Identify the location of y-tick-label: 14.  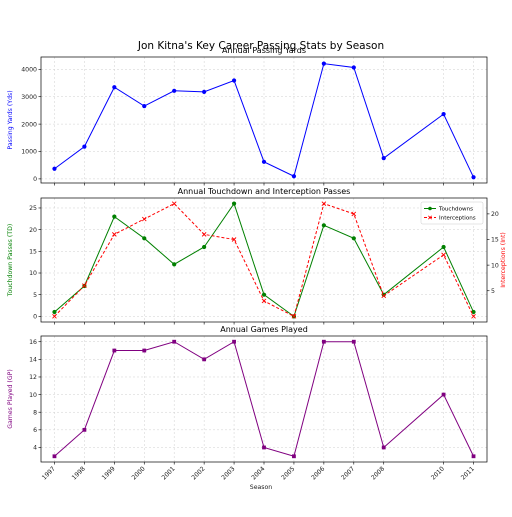
(33, 360).